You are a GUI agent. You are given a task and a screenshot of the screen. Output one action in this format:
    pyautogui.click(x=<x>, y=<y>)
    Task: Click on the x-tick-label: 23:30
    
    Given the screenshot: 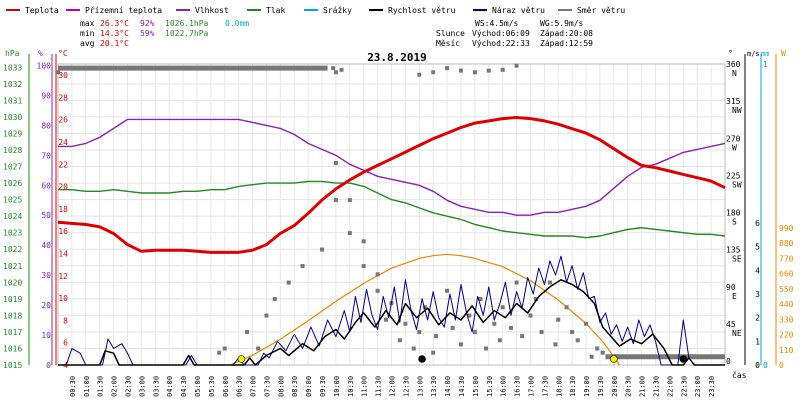 What is the action you would take?
    pyautogui.click(x=712, y=386)
    